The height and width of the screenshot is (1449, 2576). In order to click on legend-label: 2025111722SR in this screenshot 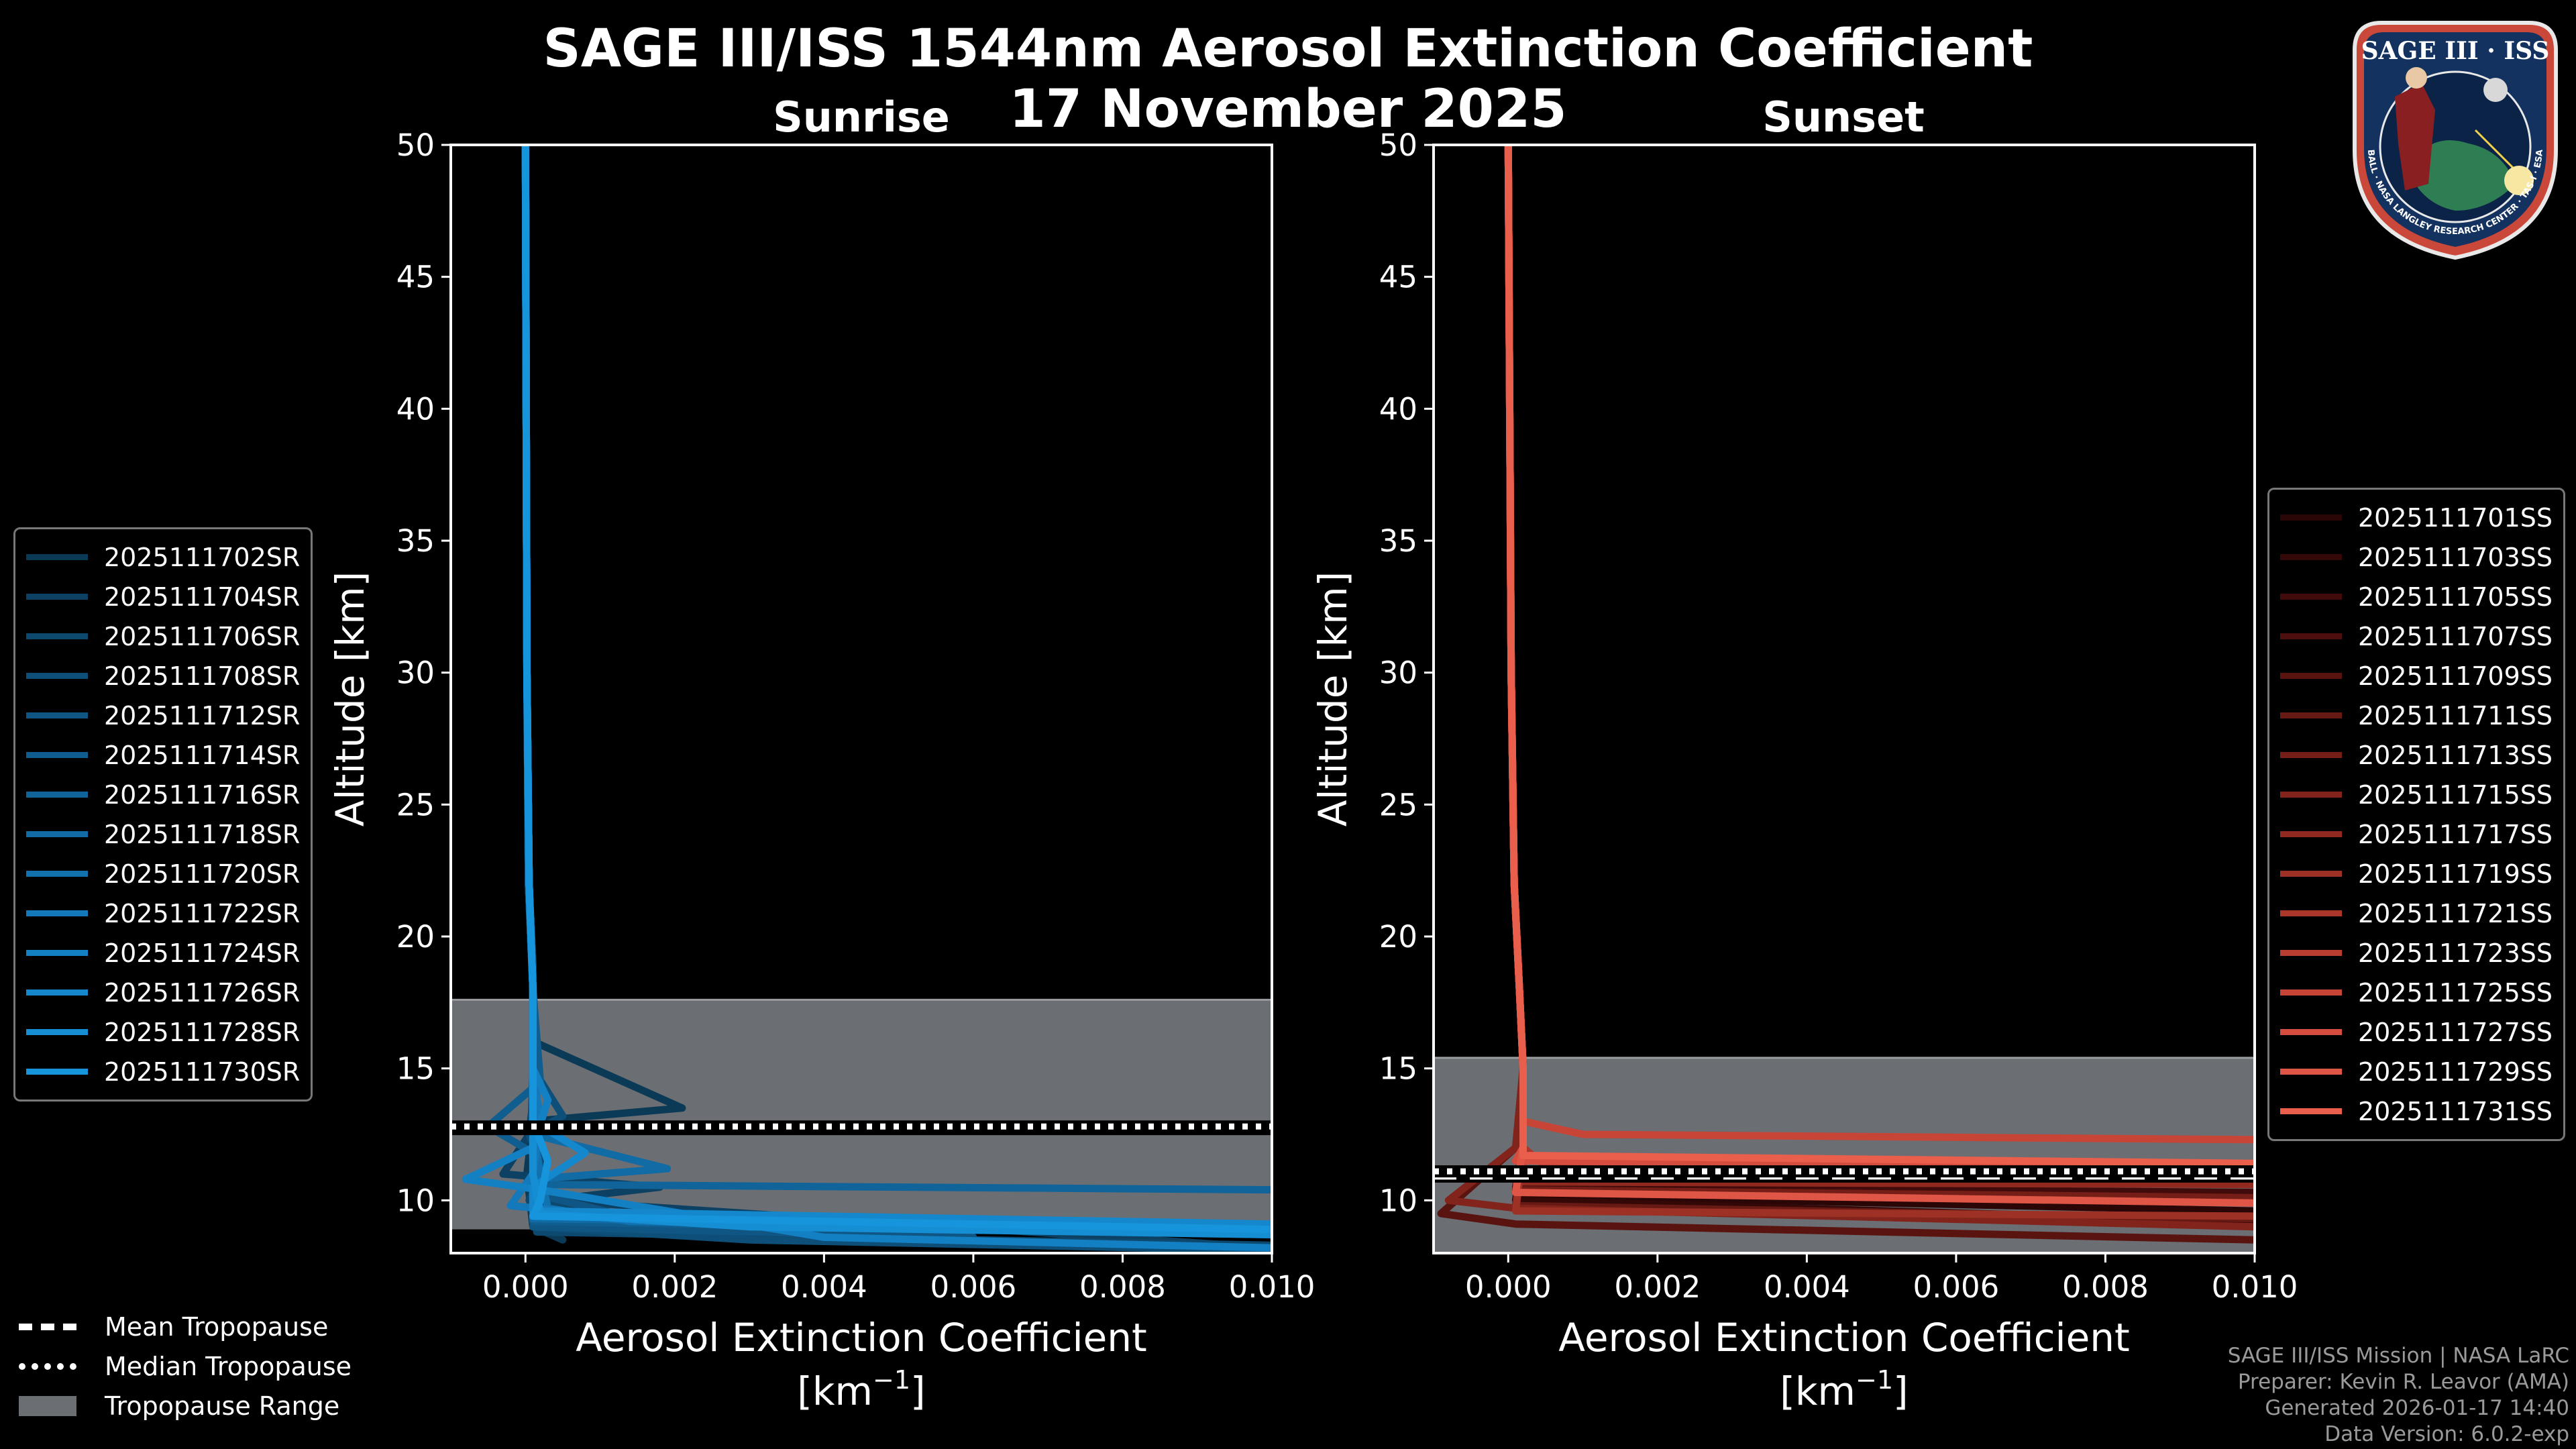, I will do `click(202, 913)`.